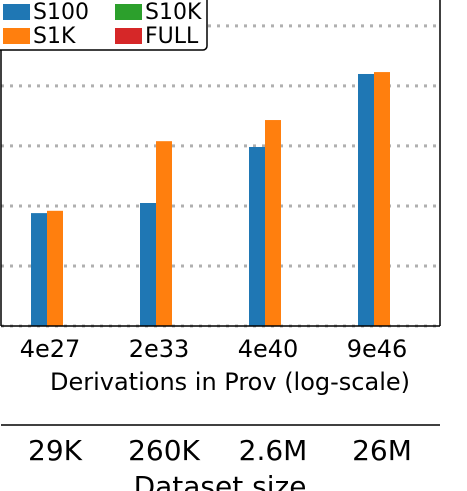 This screenshot has height=491, width=467. I want to click on legend-label: S1K, so click(54, 36).